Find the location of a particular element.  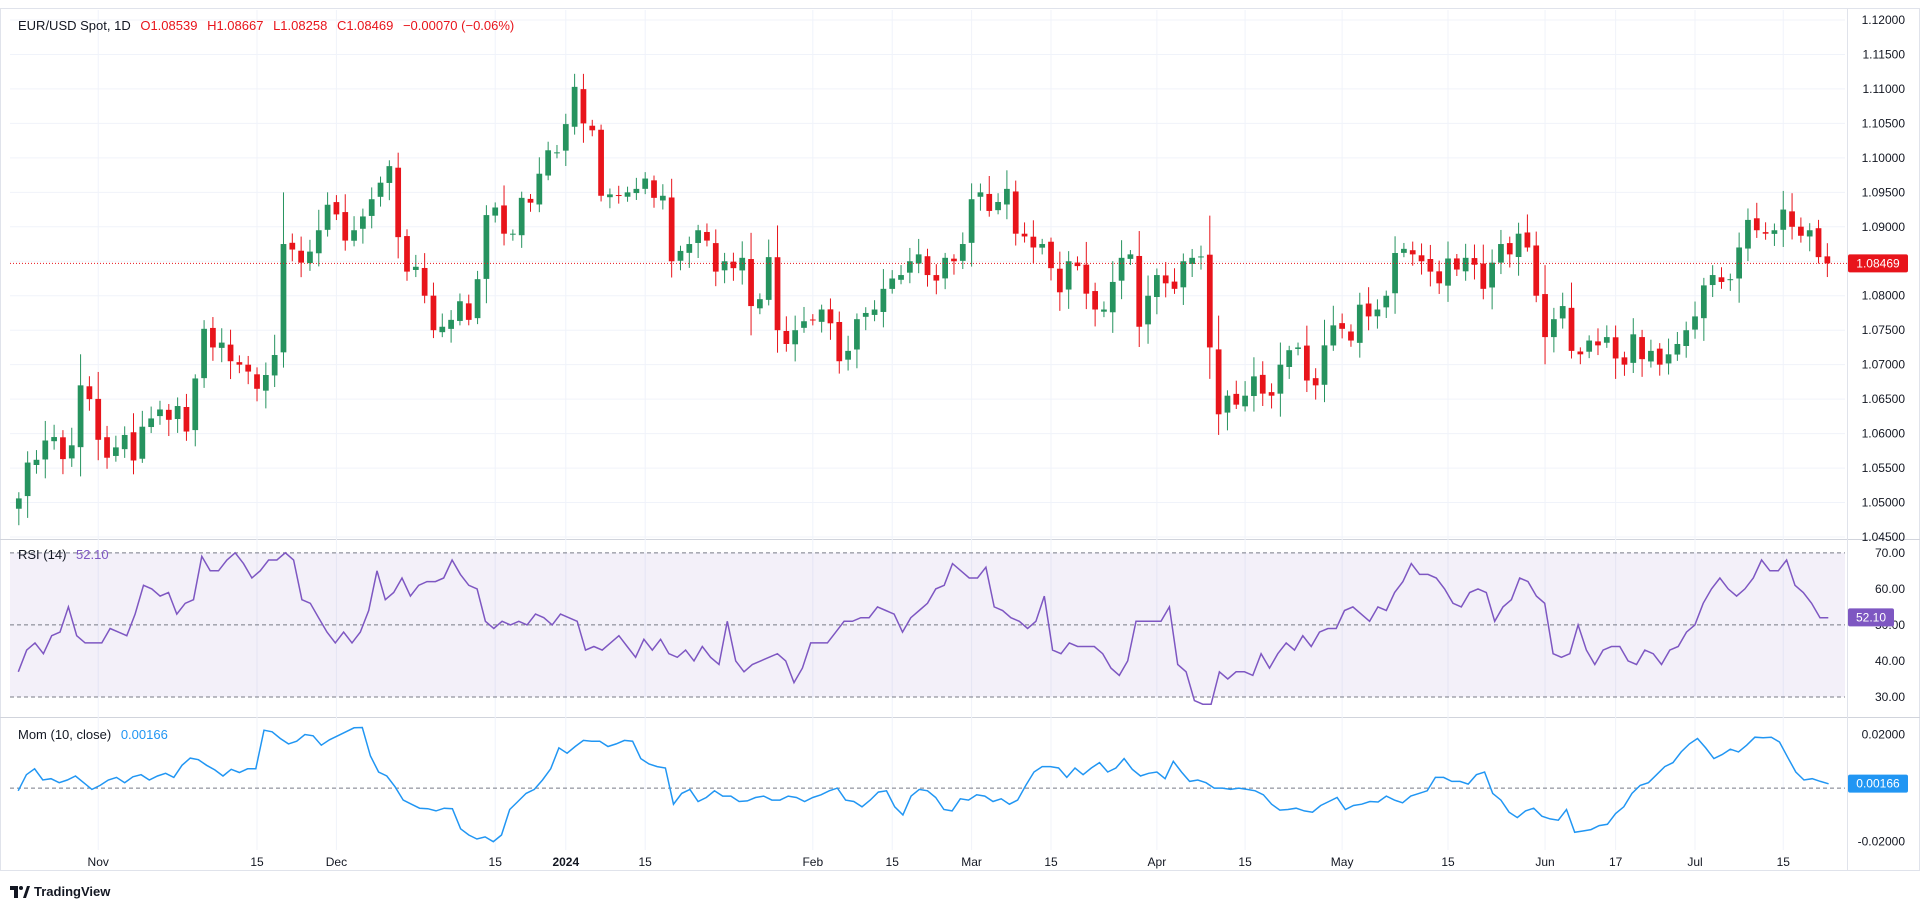

time-tick-label: May is located at coordinates (1342, 862).